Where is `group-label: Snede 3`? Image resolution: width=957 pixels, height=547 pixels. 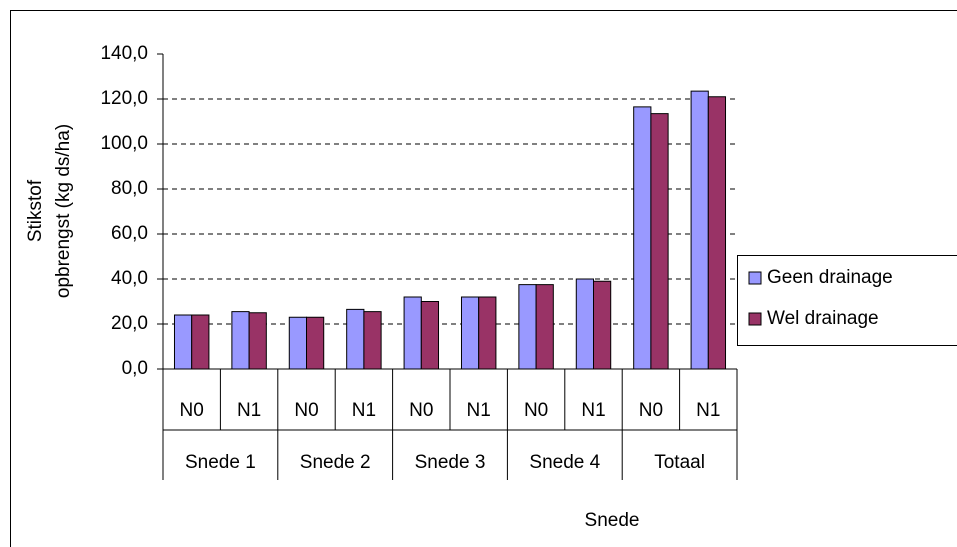 group-label: Snede 3 is located at coordinates (450, 462).